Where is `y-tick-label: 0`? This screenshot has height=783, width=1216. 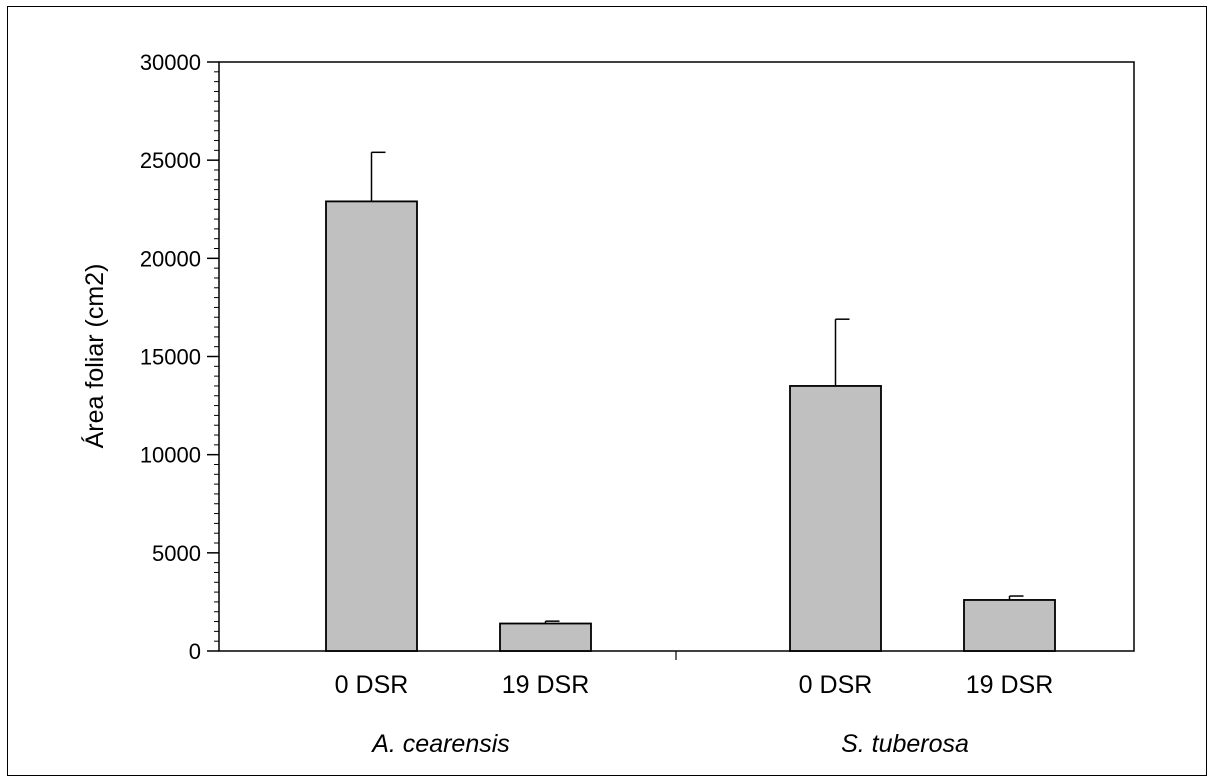 y-tick-label: 0 is located at coordinates (195, 651).